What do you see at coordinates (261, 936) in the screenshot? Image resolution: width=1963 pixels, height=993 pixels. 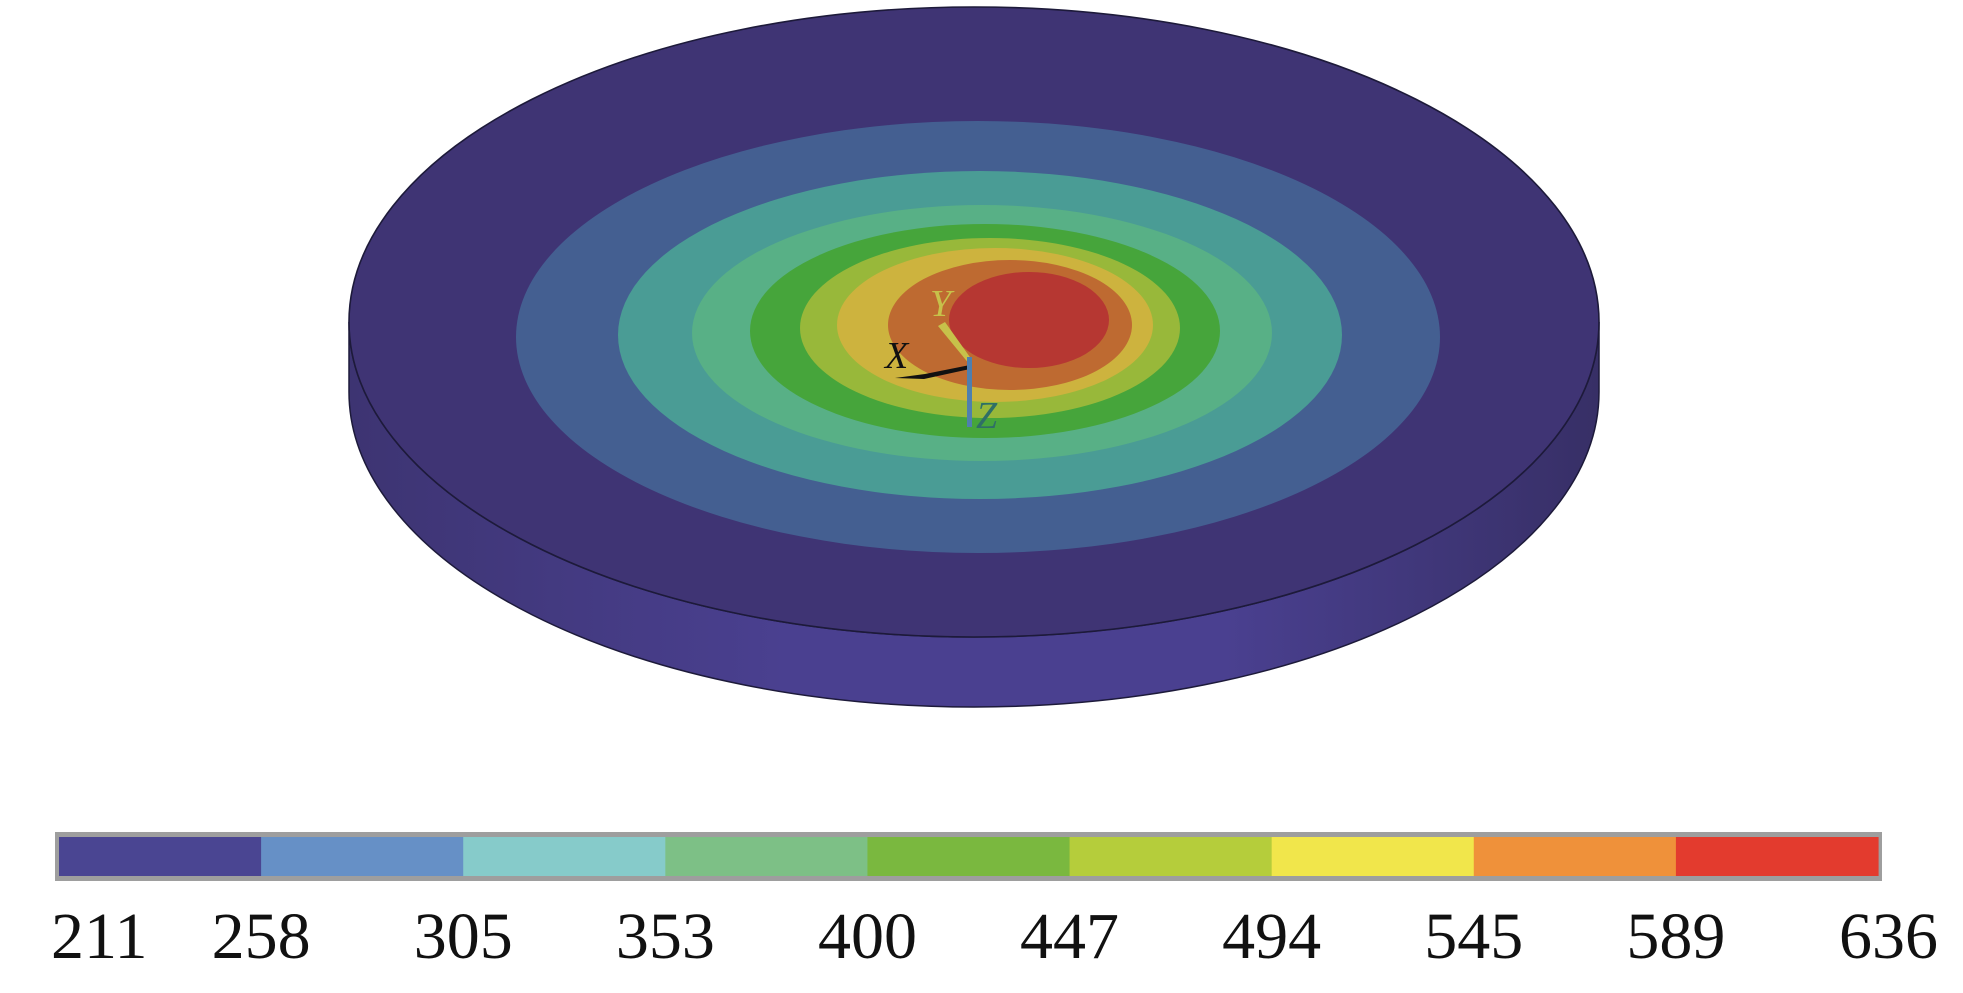 I see `colorbar-tick-label: 258` at bounding box center [261, 936].